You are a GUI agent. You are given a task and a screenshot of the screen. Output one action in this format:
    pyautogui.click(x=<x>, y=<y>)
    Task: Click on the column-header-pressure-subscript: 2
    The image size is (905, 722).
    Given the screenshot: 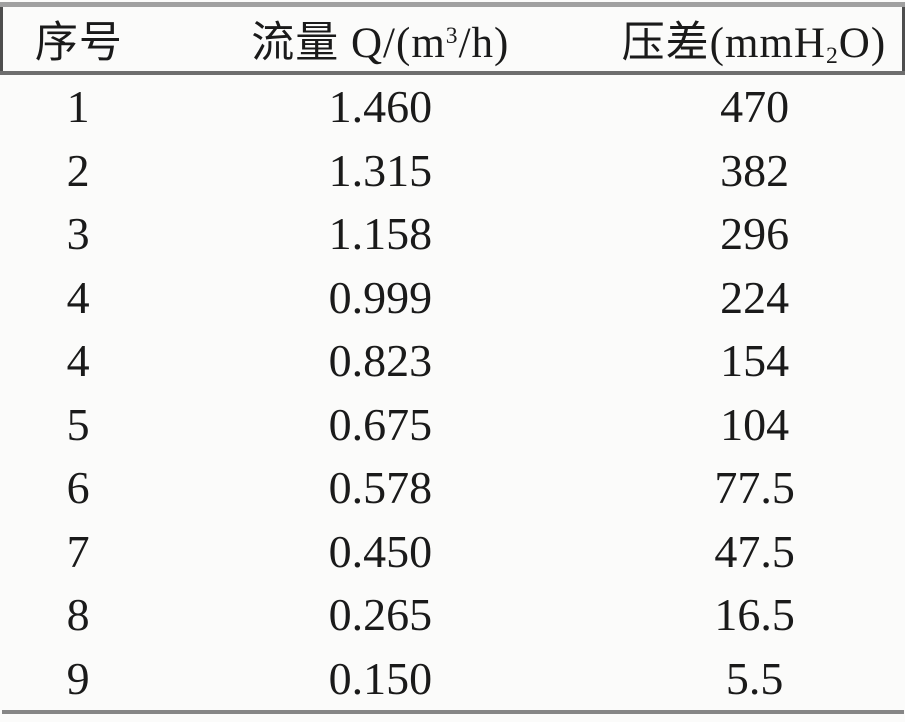 What is the action you would take?
    pyautogui.click(x=832, y=55)
    